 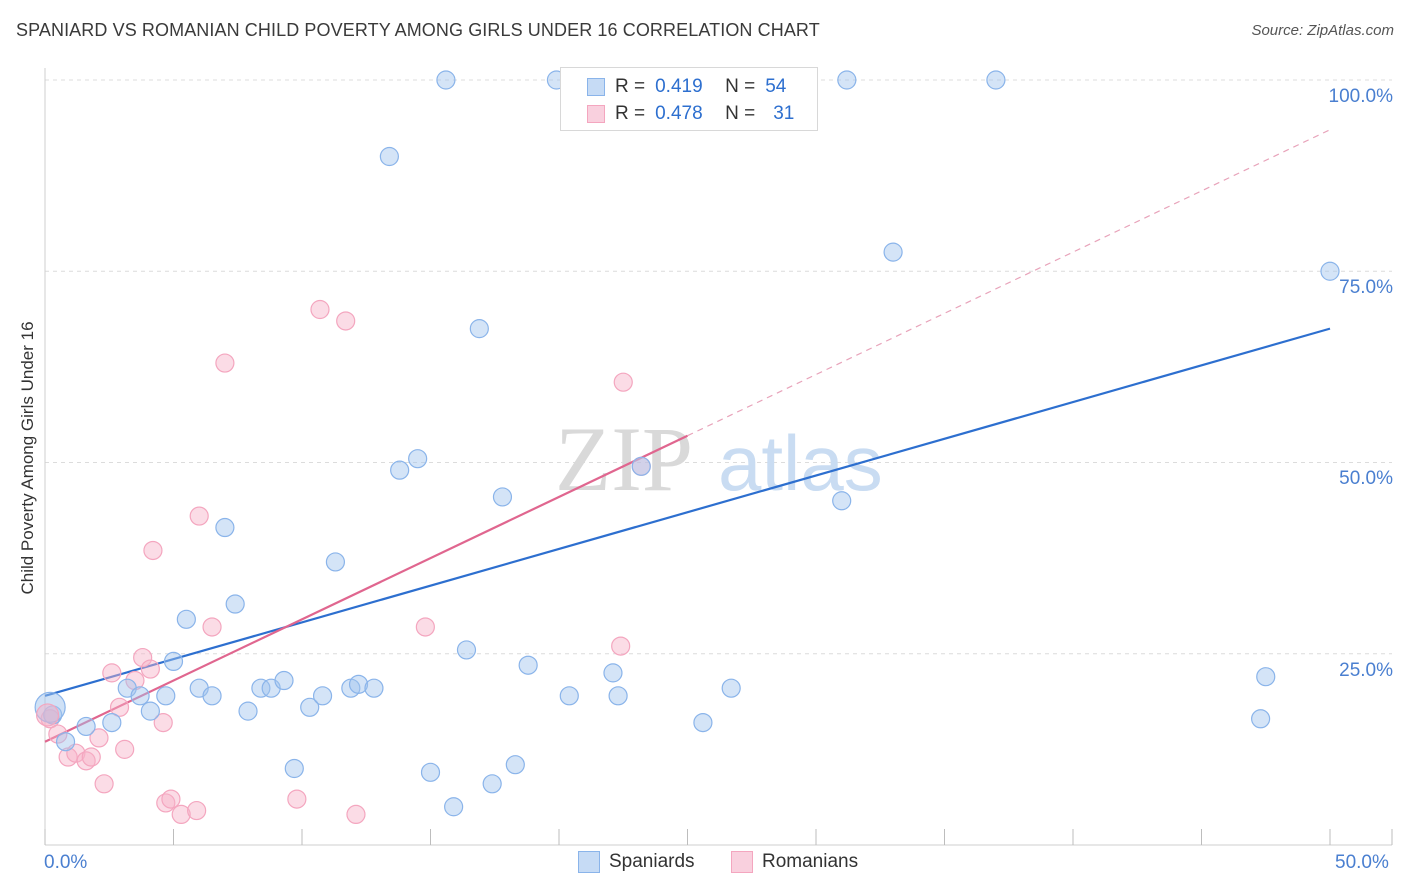 What do you see at coordinates (1360, 96) in the screenshot?
I see `y-tick-100: 100.0%` at bounding box center [1360, 96].